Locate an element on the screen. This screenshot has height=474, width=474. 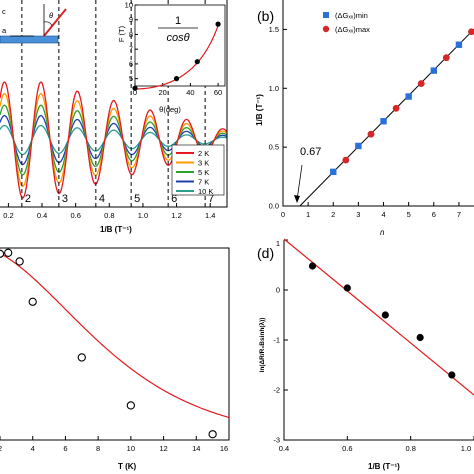
xtick-label: 0.2 is located at coordinates (8, 215).